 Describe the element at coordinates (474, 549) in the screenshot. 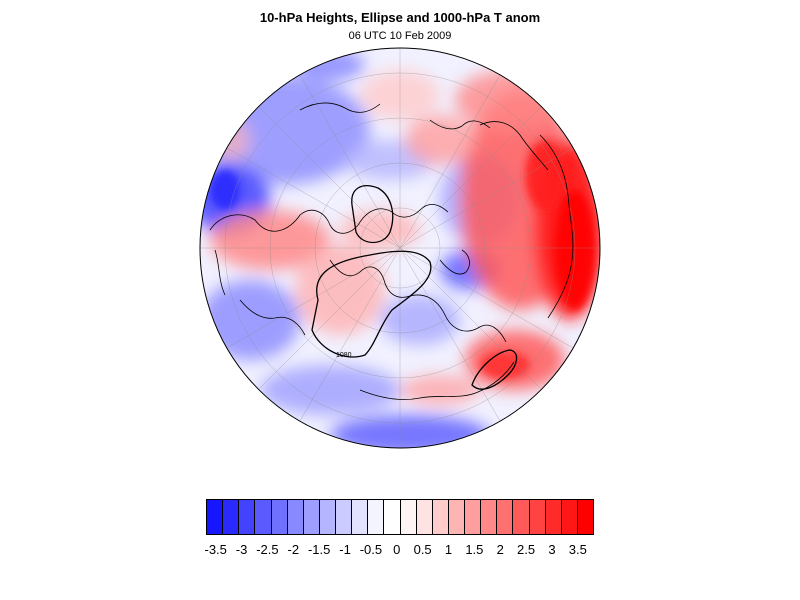

I see `colorbar-tick-label: 1.5` at that location.